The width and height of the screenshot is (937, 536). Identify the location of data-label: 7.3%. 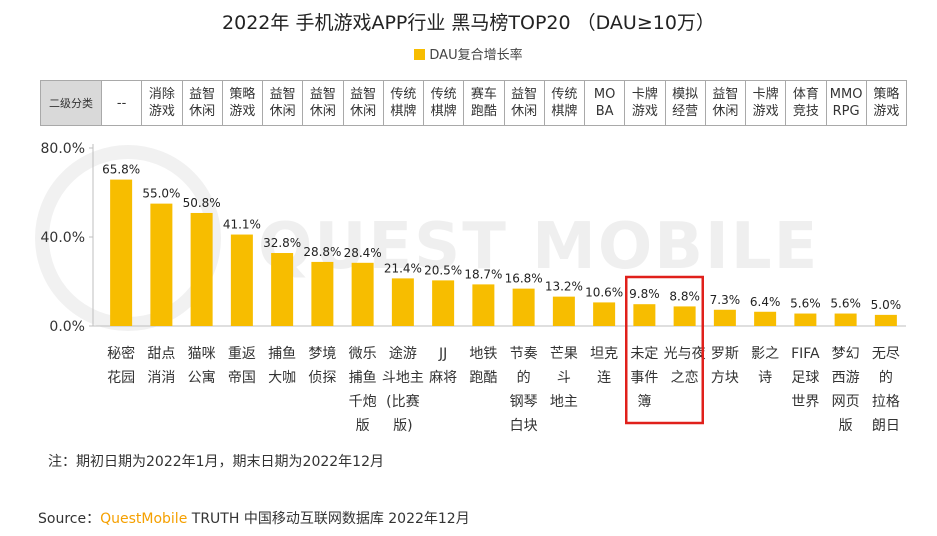
(725, 300).